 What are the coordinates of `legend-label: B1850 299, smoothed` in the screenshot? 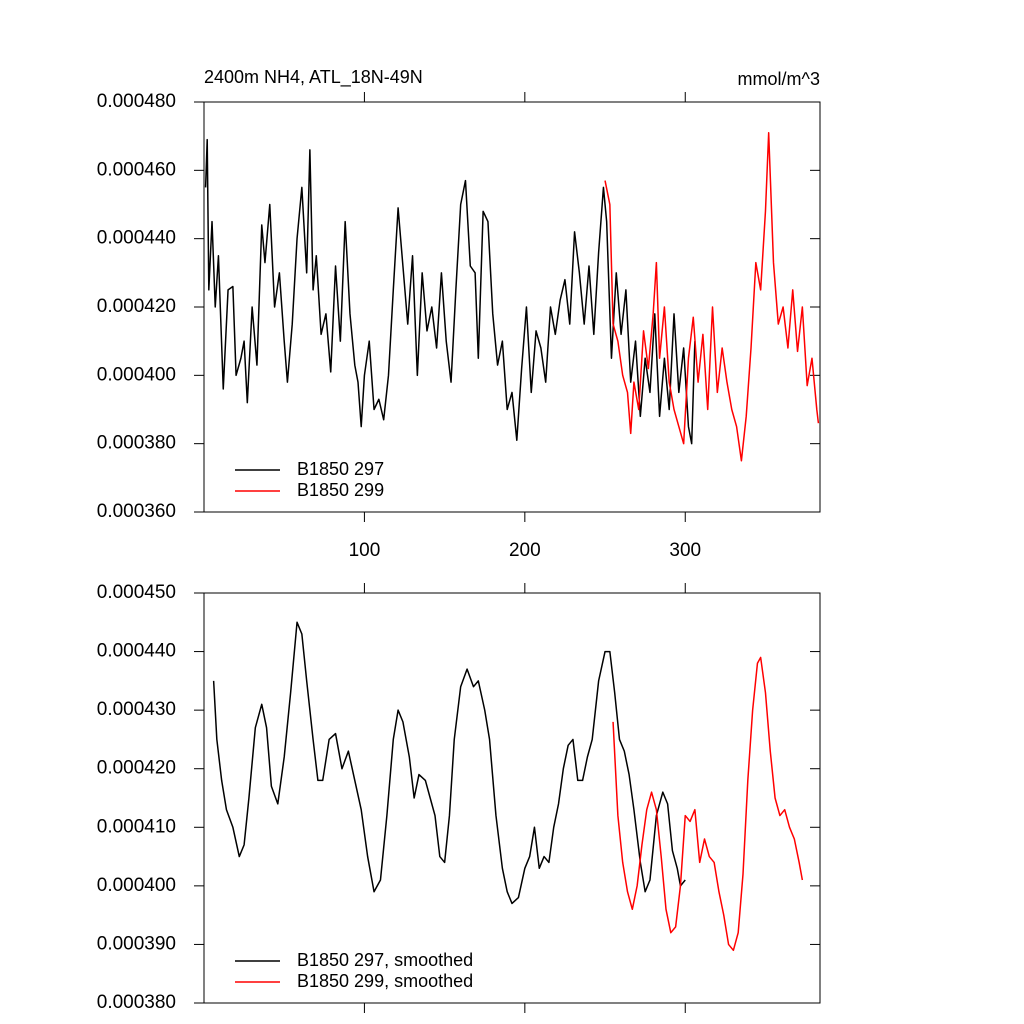 It's located at (385, 981).